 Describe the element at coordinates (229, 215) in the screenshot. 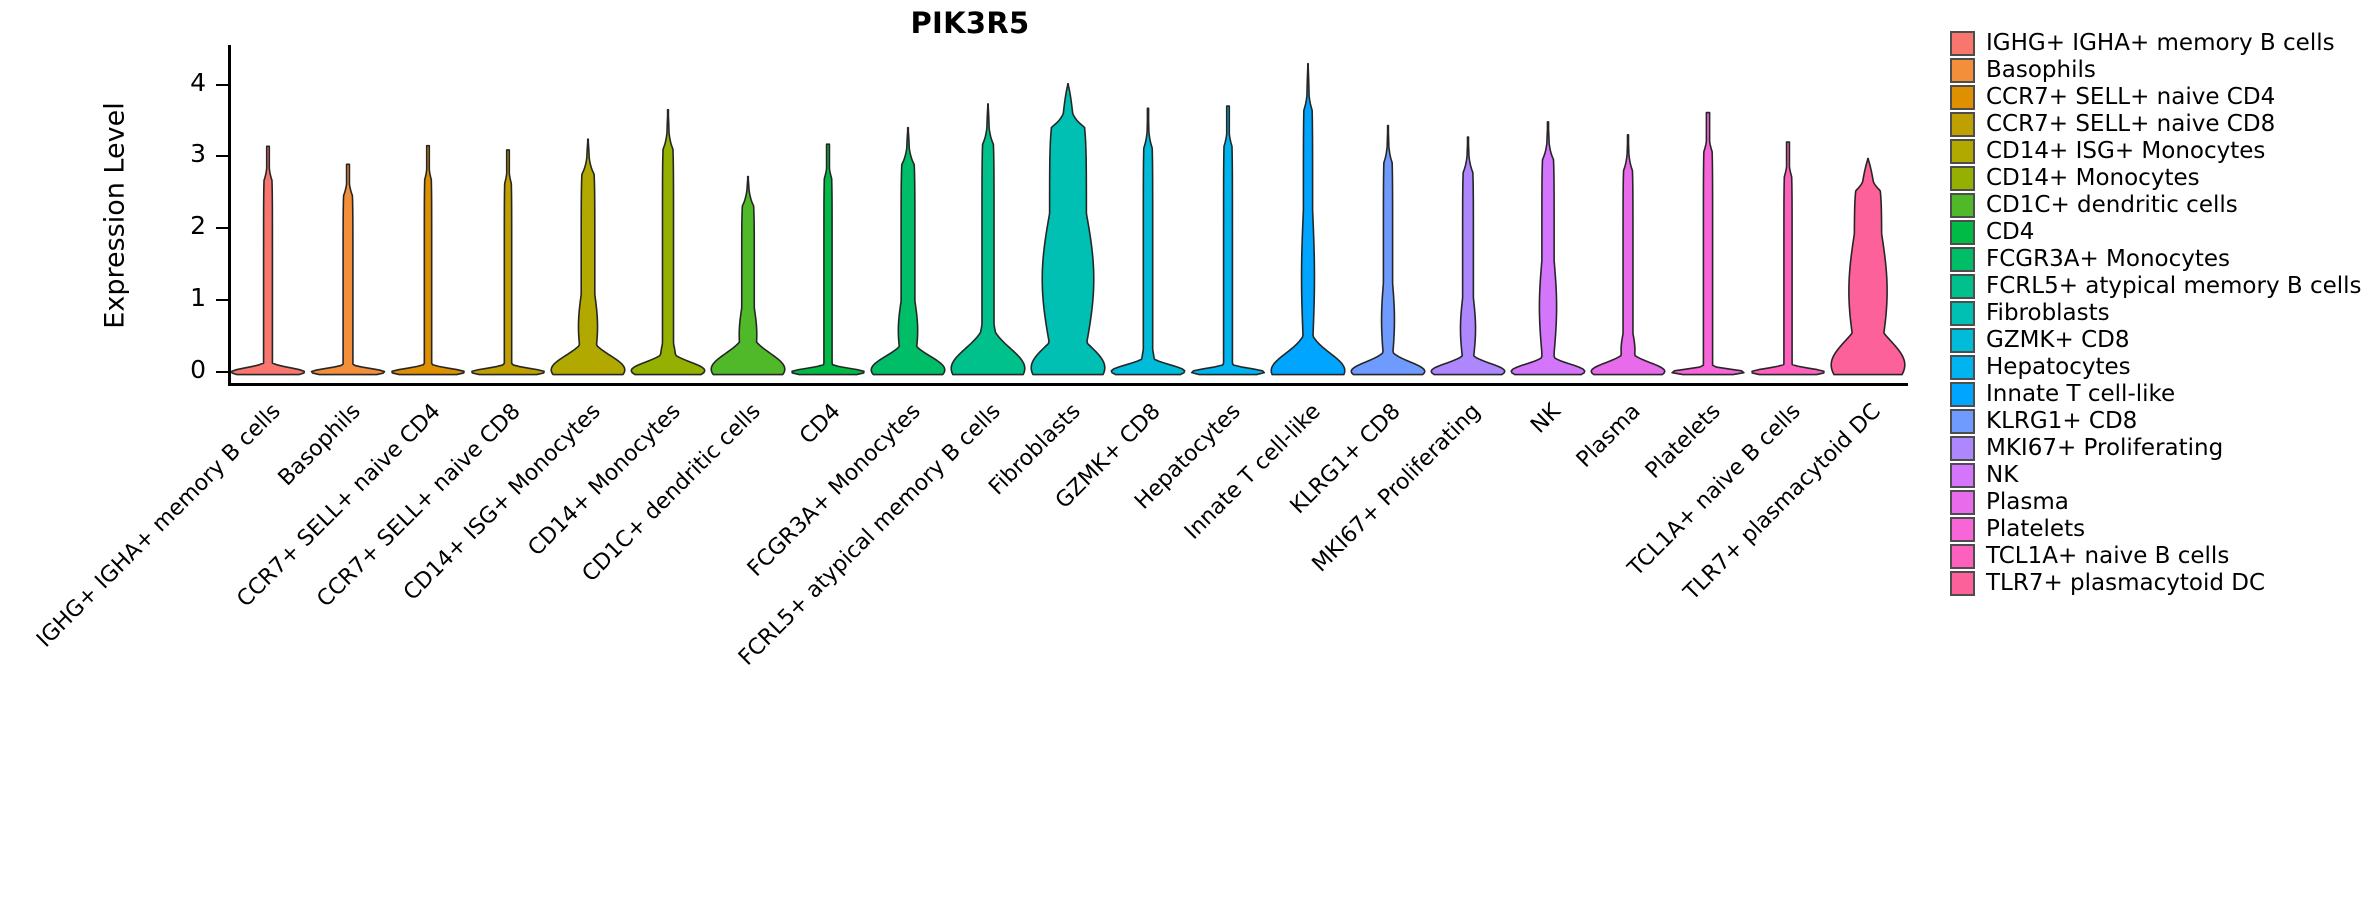

I see `y-axis-line` at that location.